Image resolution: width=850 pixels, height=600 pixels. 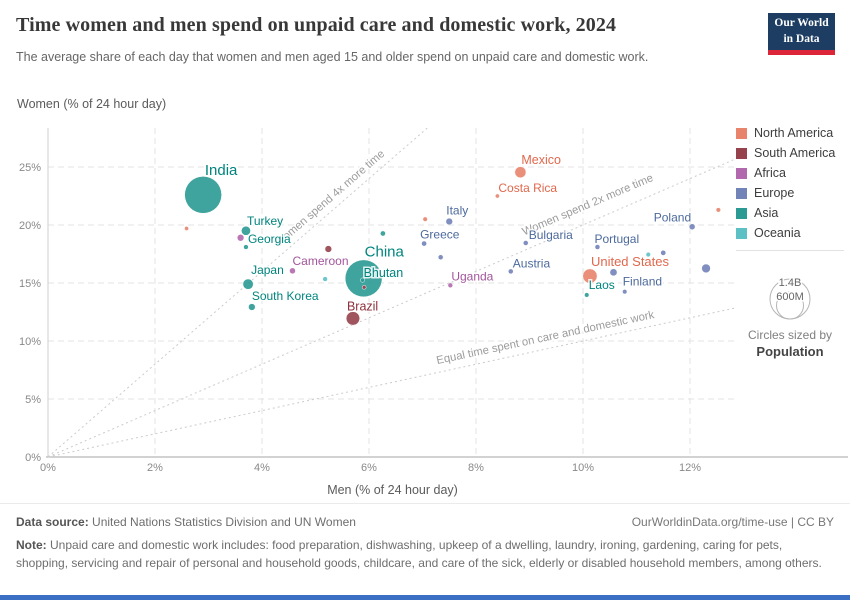 I want to click on x-tick-label: 2%, so click(x=155, y=468).